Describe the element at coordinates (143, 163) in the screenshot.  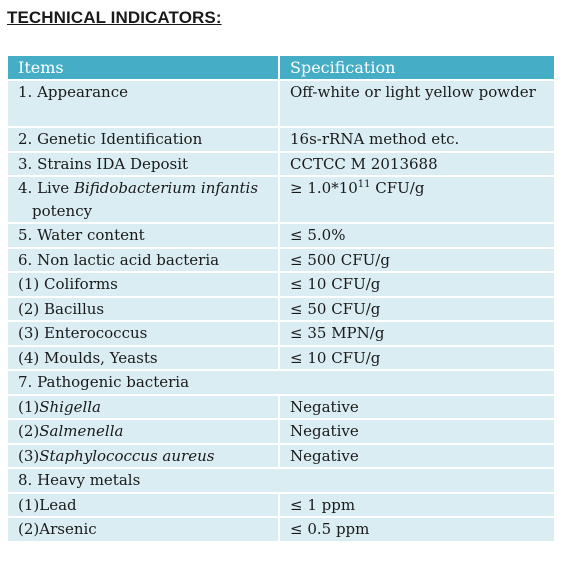
I see `item-cell: 3. Strains IDA Deposit` at that location.